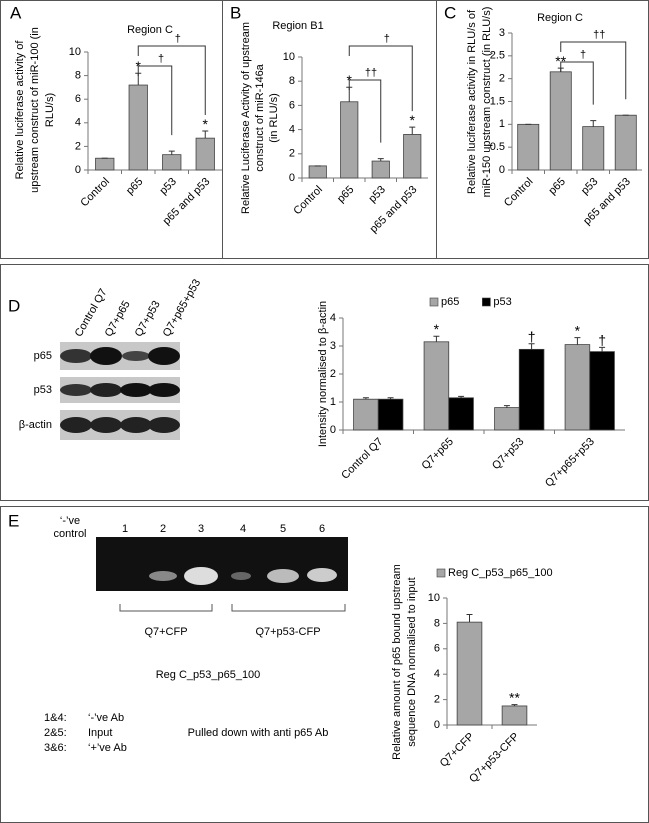 The image size is (649, 823). I want to click on panel-letter: B, so click(235, 12).